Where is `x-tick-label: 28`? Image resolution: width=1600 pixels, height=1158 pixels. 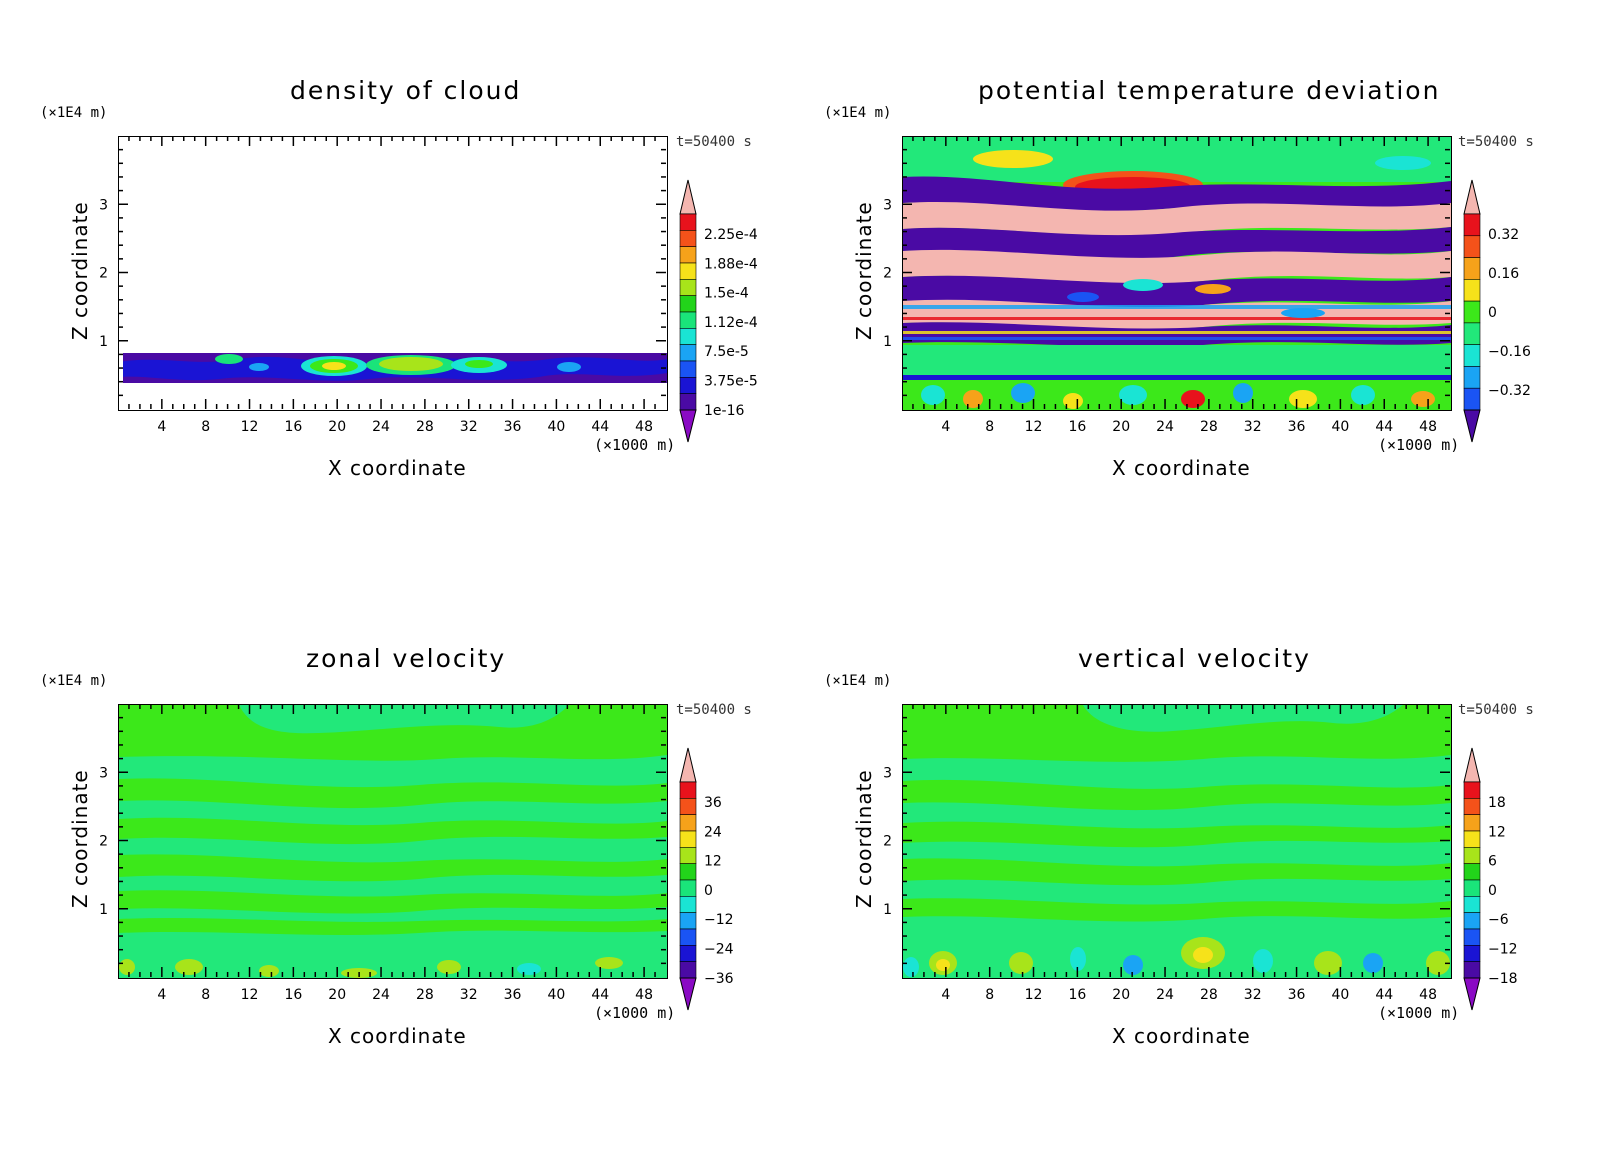
x-tick-label: 28 is located at coordinates (425, 995).